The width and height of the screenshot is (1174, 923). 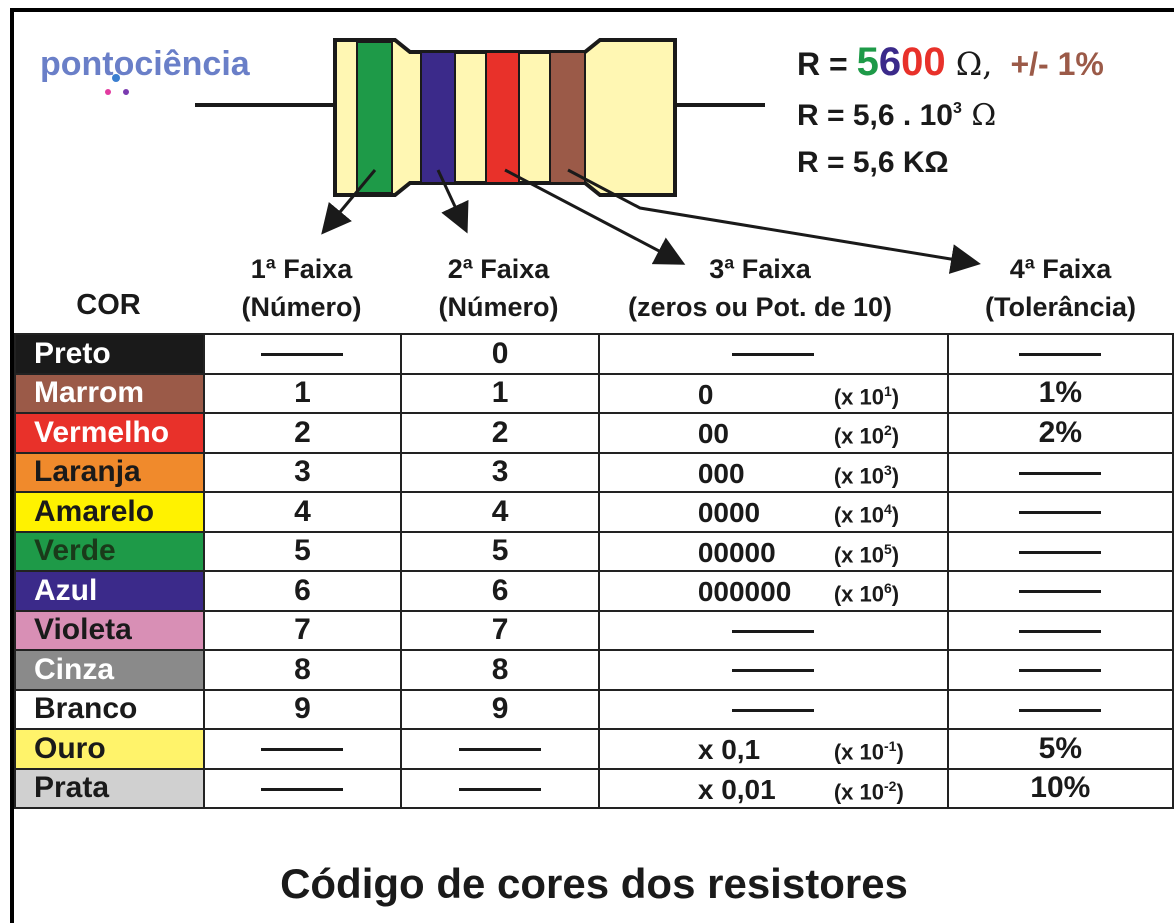 I want to click on band2-cell: 6, so click(x=500, y=591).